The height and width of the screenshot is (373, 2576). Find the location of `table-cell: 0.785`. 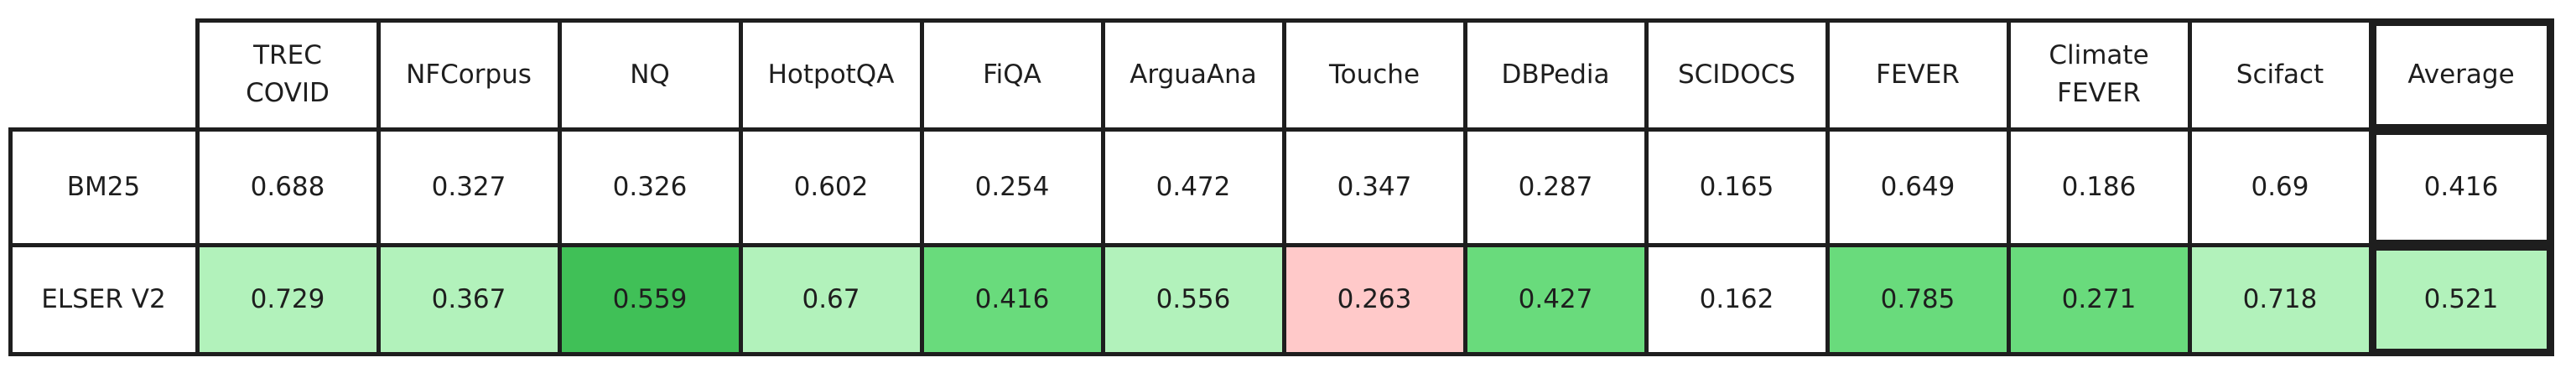

table-cell: 0.785 is located at coordinates (1918, 299).